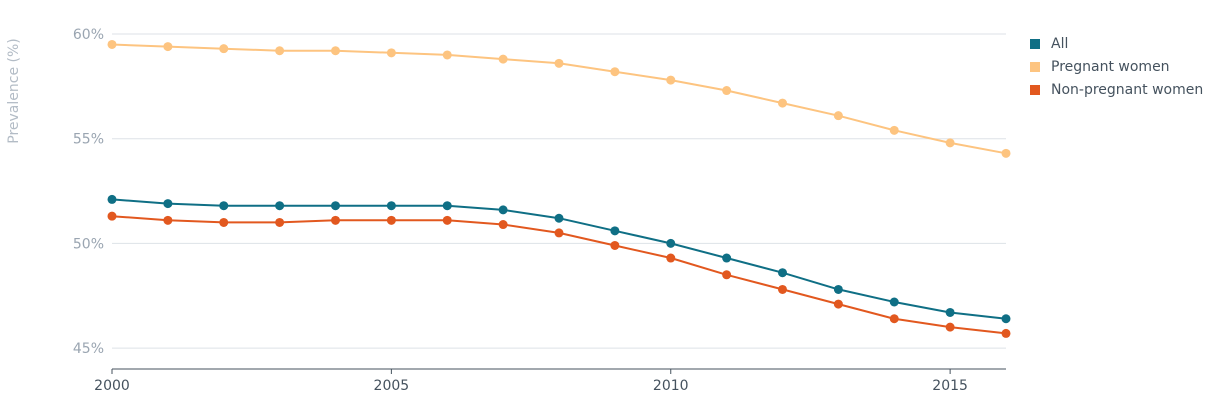 The image size is (1230, 403). I want to click on legend: All Pregnant women Non-pregnant women, so click(1116, 66).